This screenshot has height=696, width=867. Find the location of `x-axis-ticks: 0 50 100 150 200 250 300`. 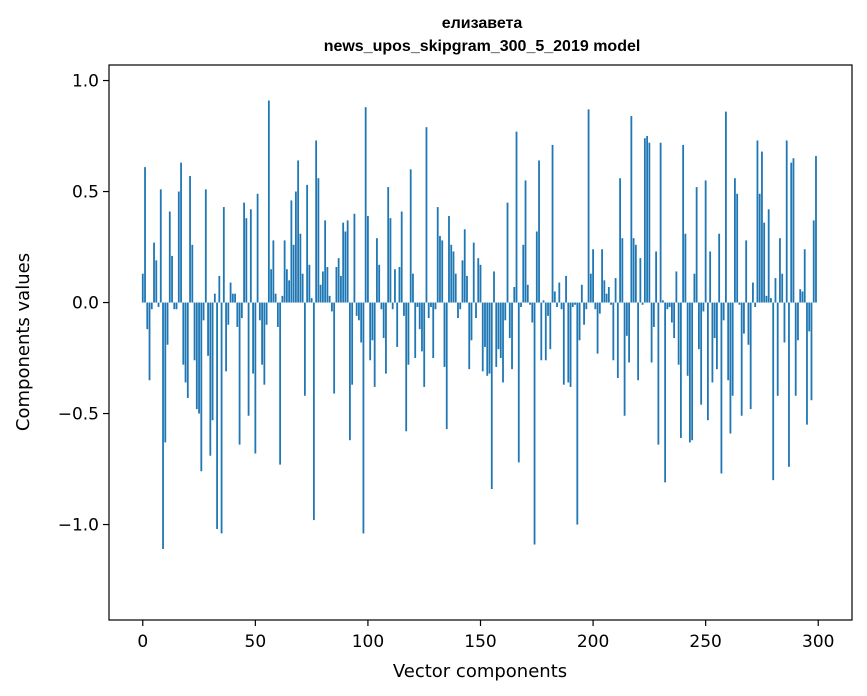

x-axis-ticks: 0 50 100 150 200 250 300 is located at coordinates (485, 636).